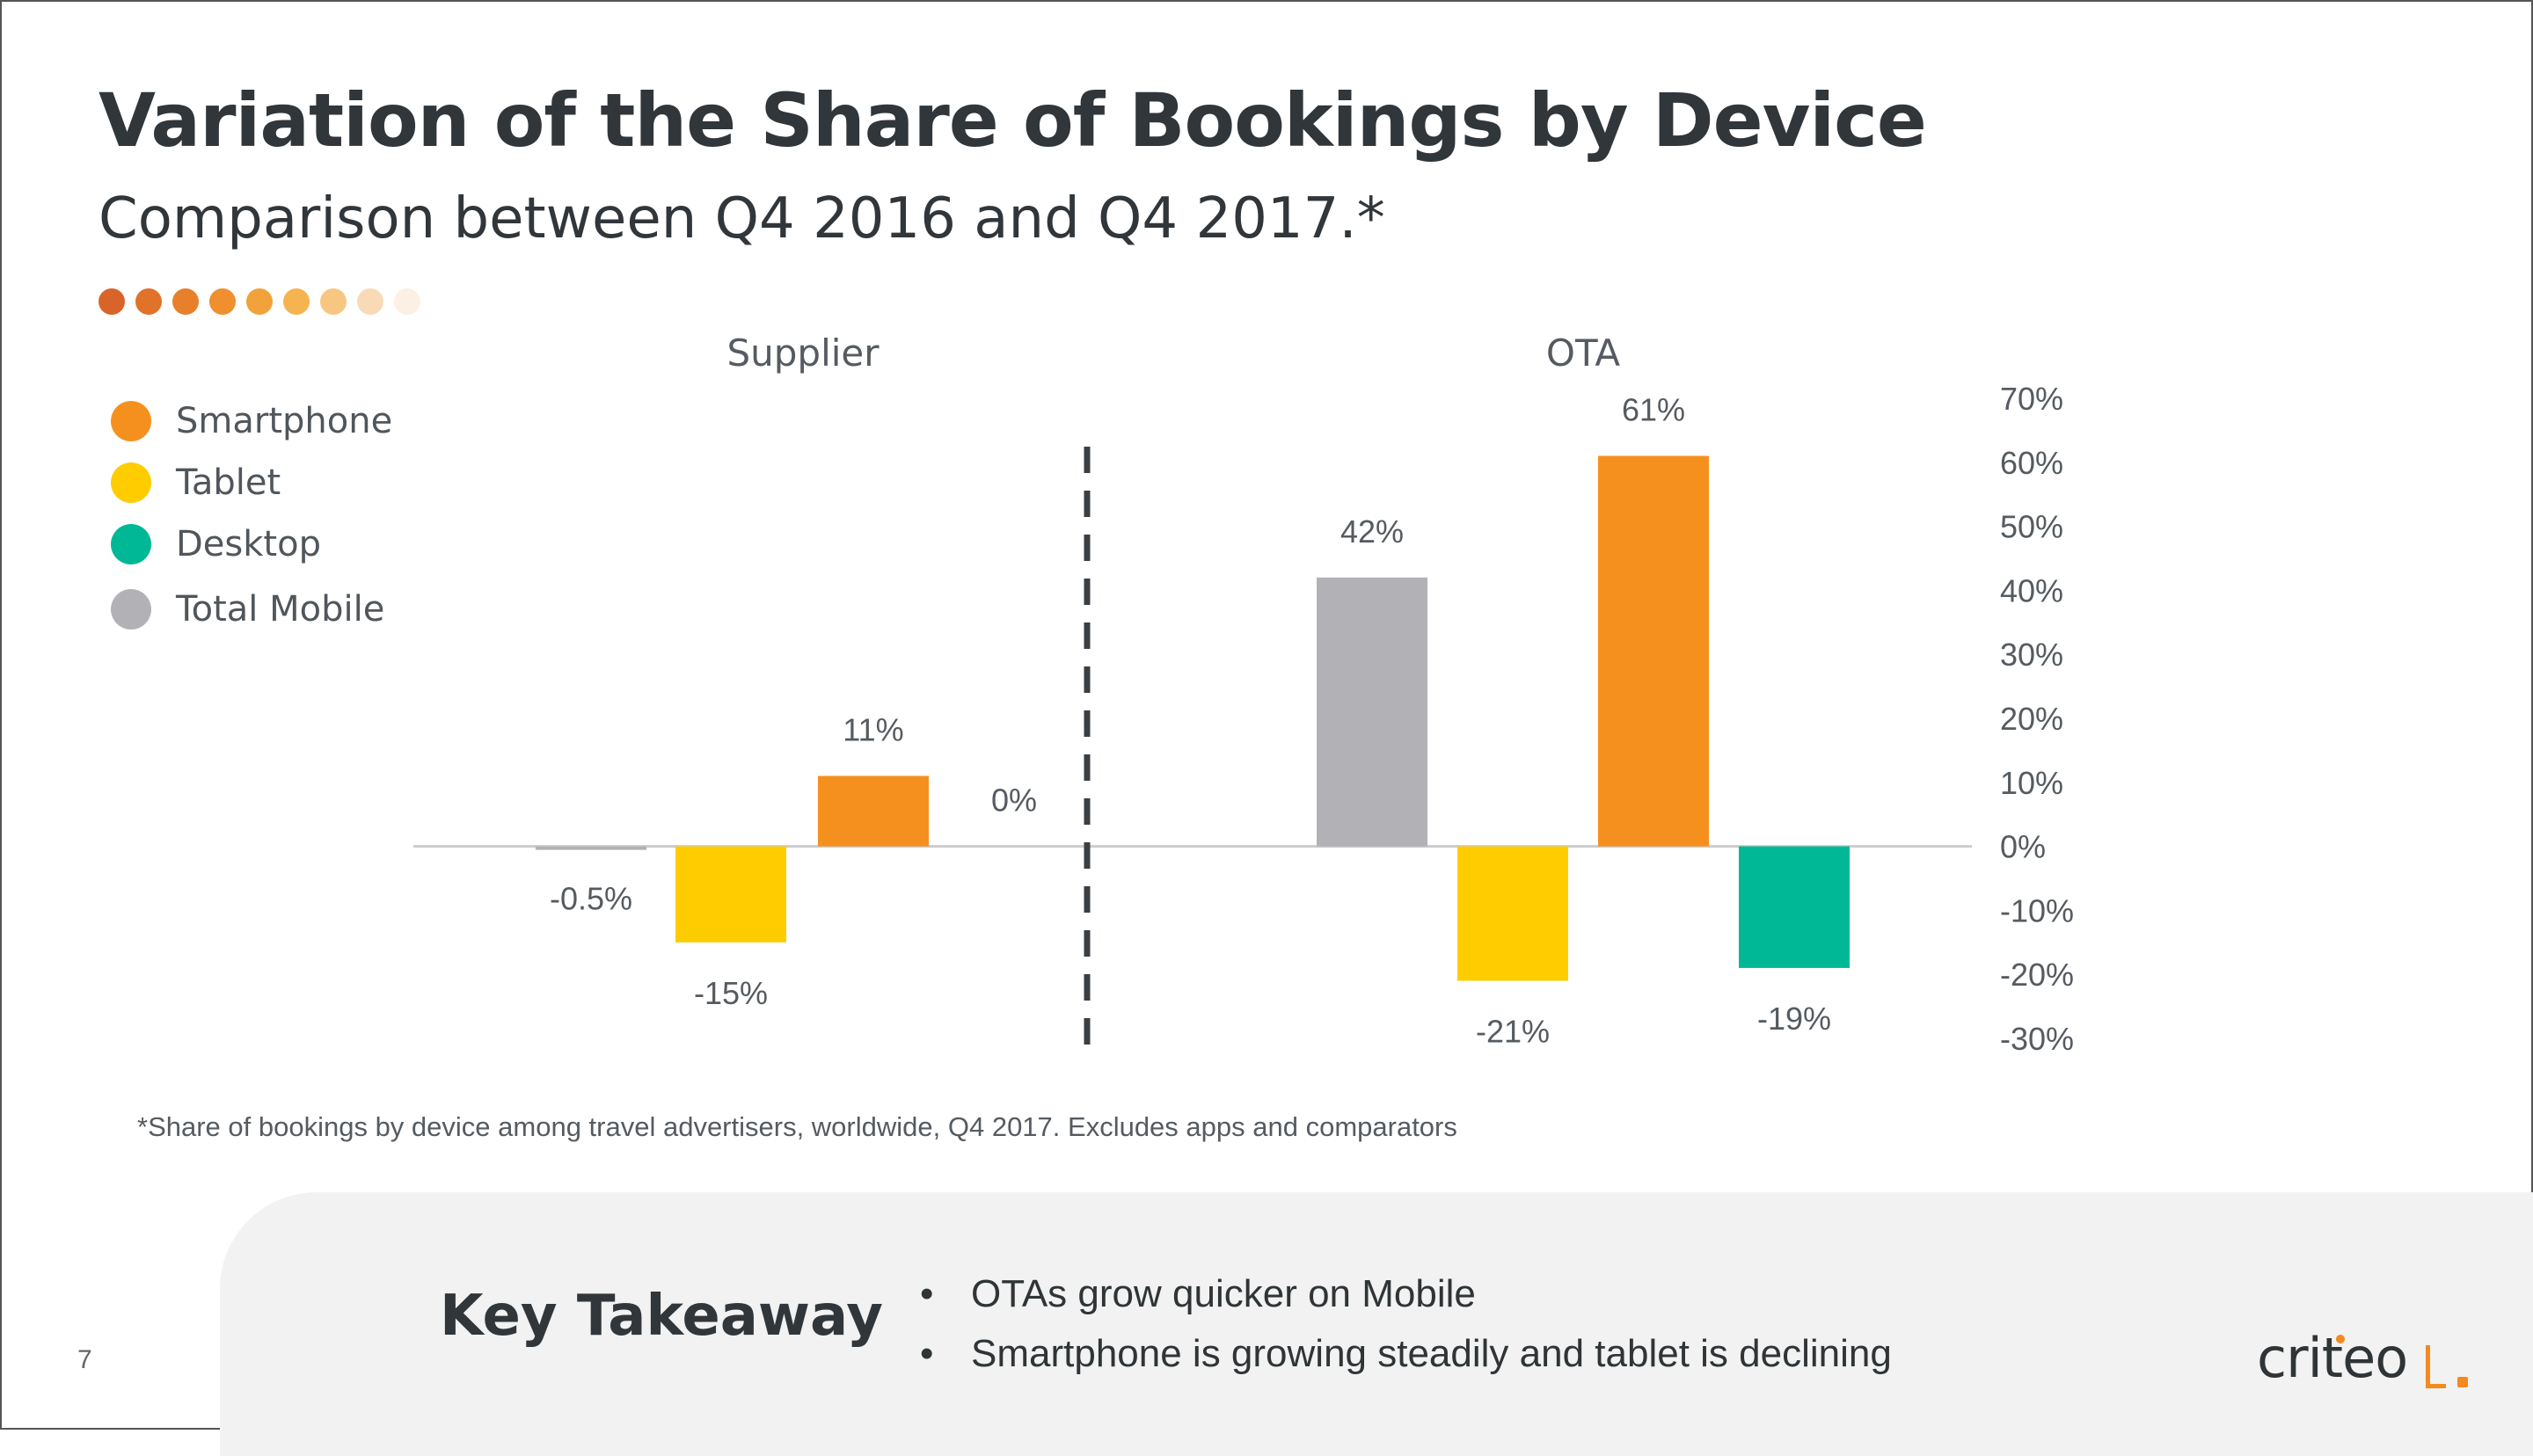 Image resolution: width=2533 pixels, height=1456 pixels. Describe the element at coordinates (873, 730) in the screenshot. I see `data-label-smartphone: 11%` at that location.